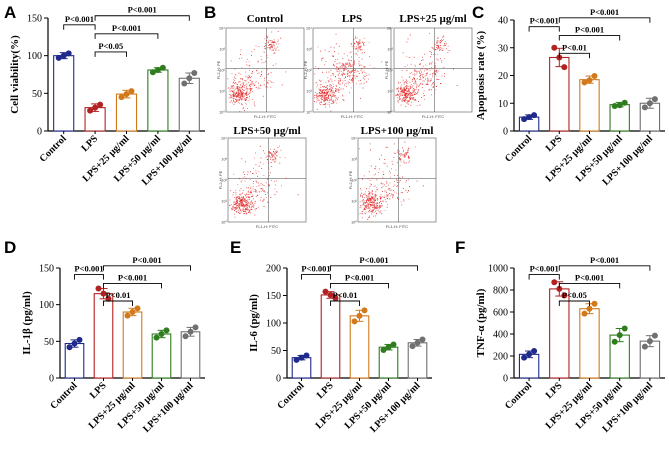 This screenshot has width=669, height=472. What do you see at coordinates (503, 104) in the screenshot?
I see `y-tick-label: 10` at bounding box center [503, 104].